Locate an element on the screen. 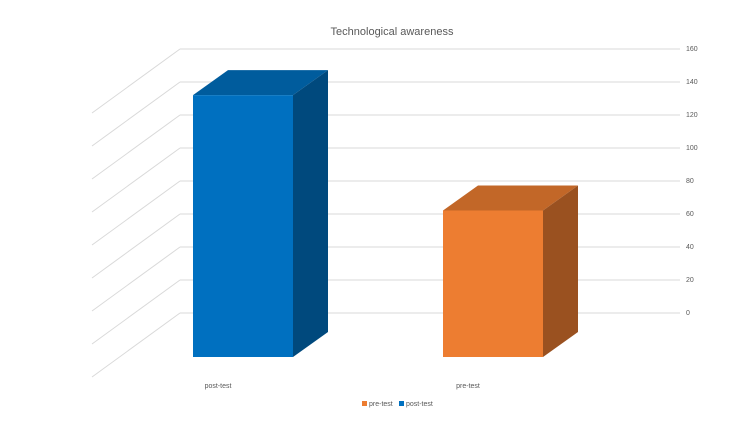  y-tick-label: 80 is located at coordinates (690, 181).